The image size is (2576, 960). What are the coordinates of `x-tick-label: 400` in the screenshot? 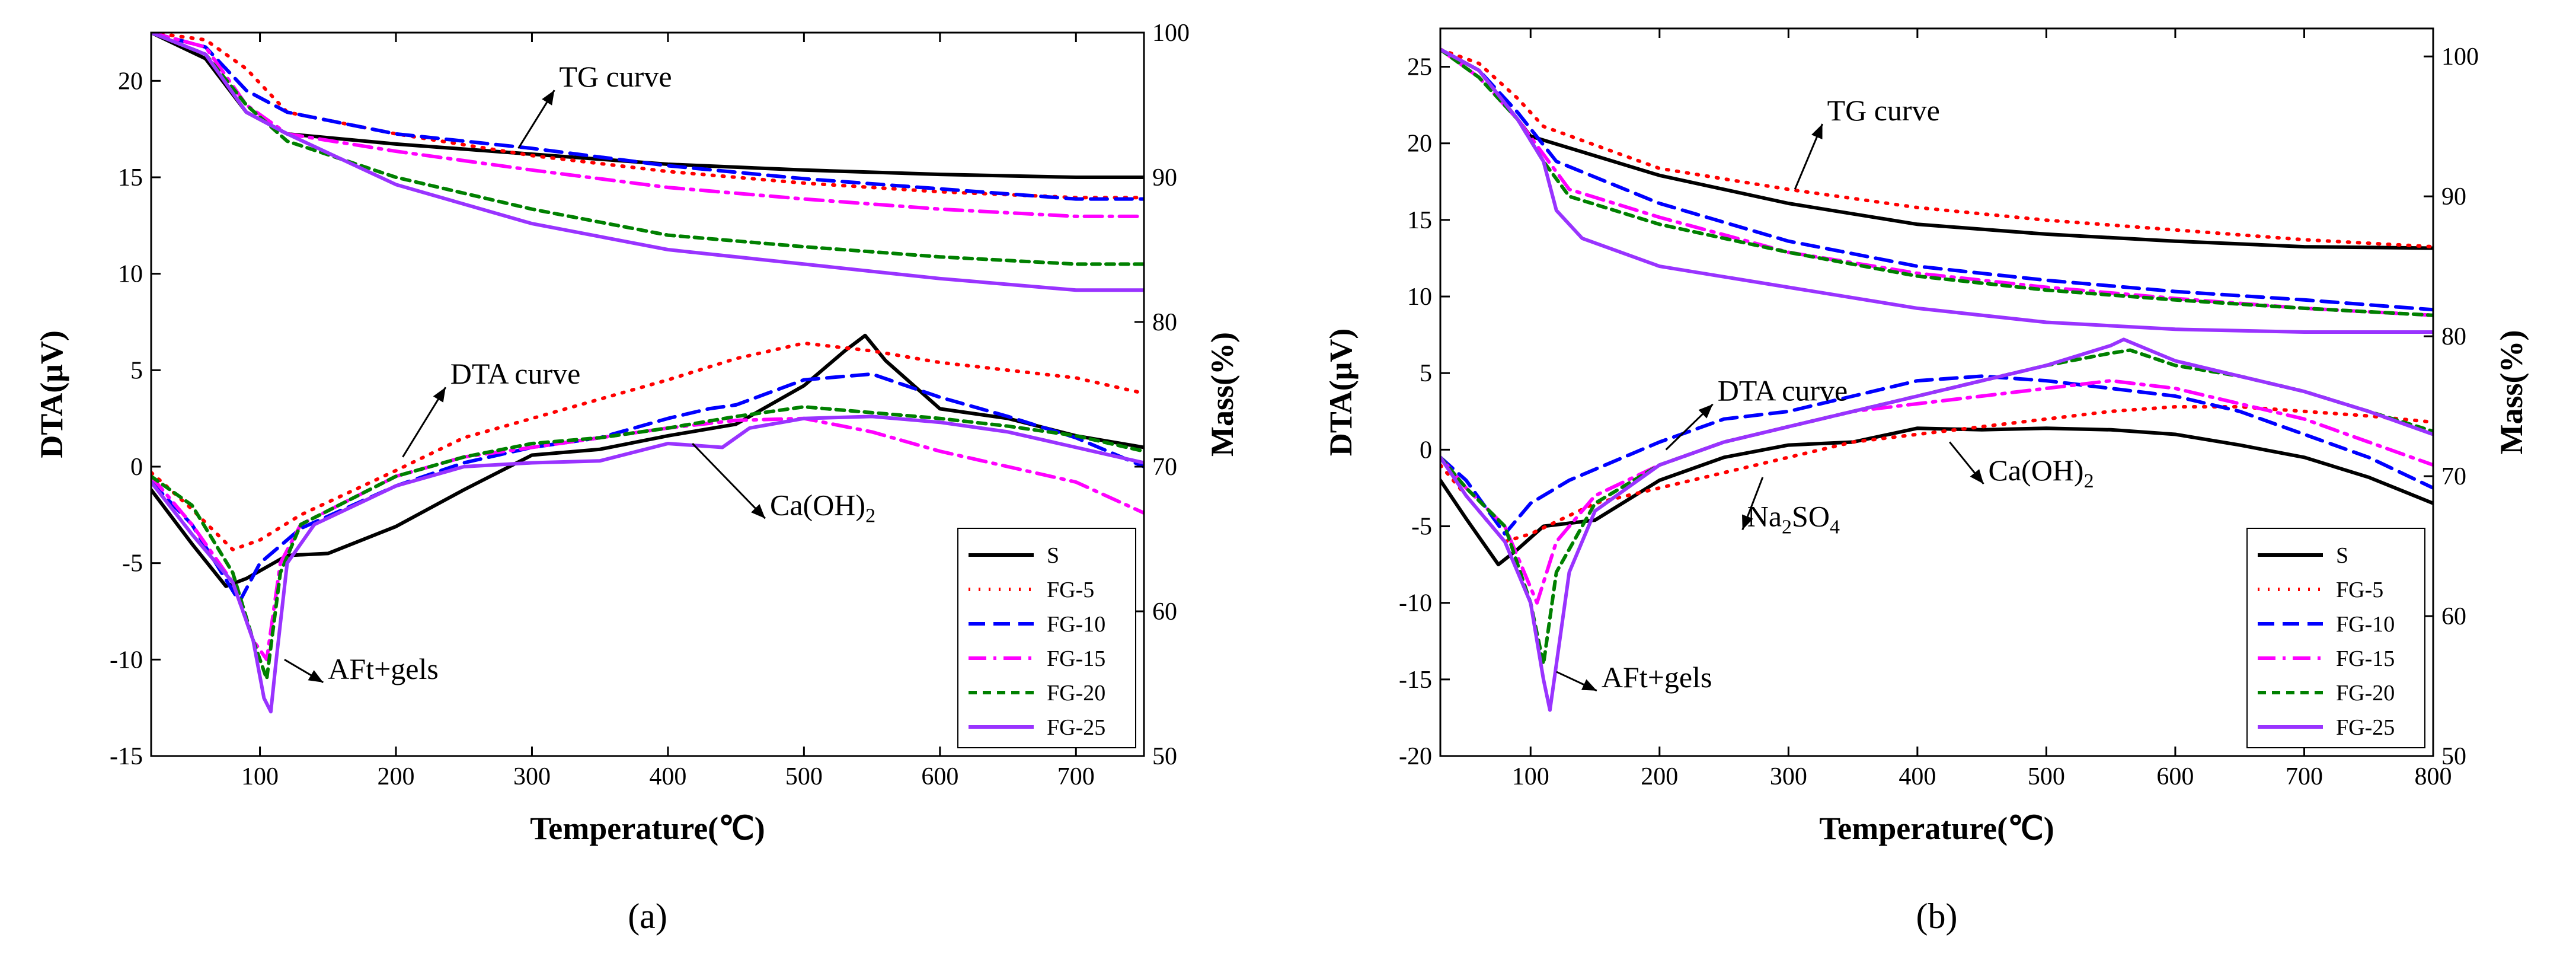 It's located at (1917, 776).